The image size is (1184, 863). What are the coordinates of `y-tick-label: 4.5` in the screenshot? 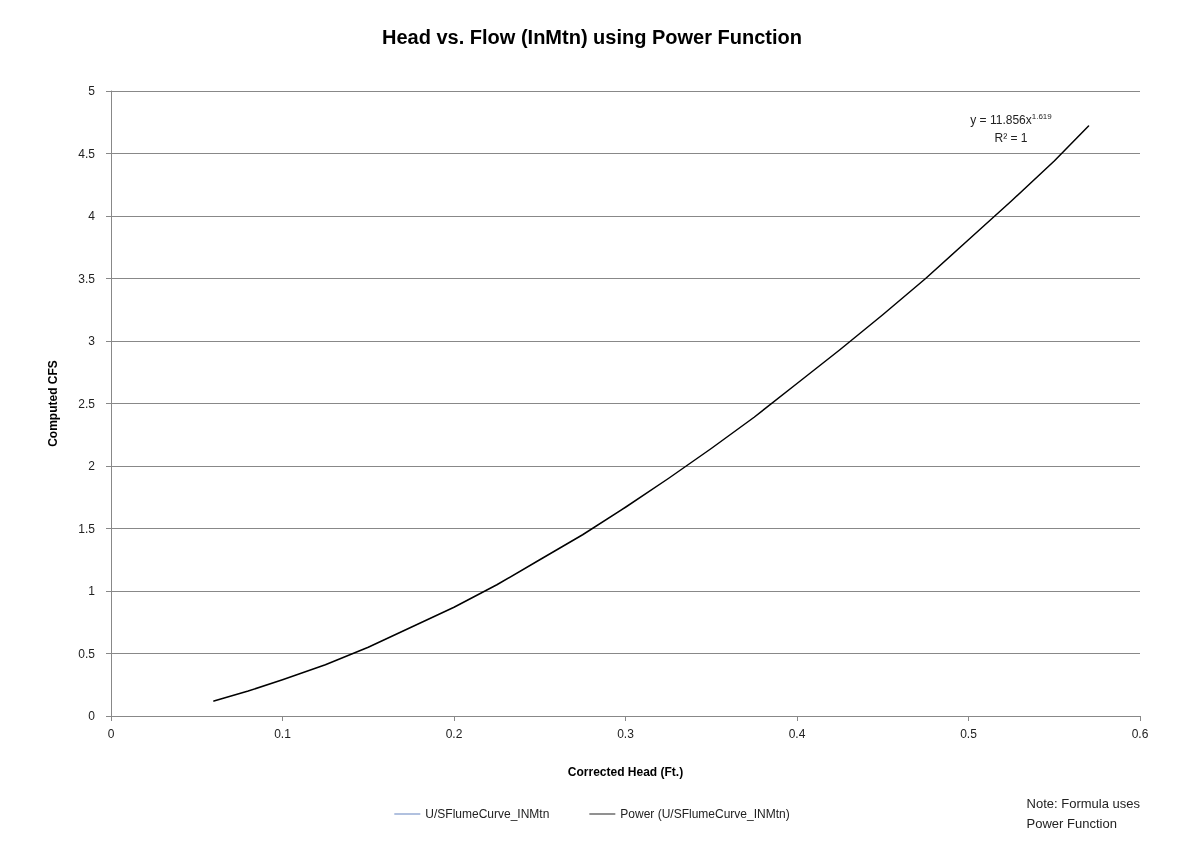 It's located at (87, 153).